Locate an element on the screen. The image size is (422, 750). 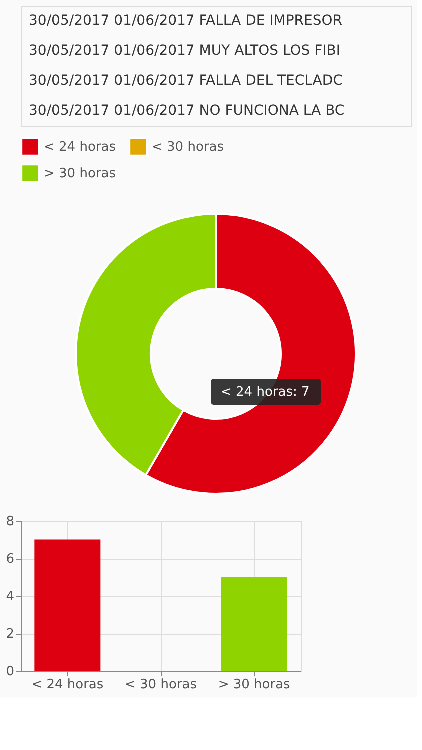
x-tick-label: < 30 horas is located at coordinates (161, 685).